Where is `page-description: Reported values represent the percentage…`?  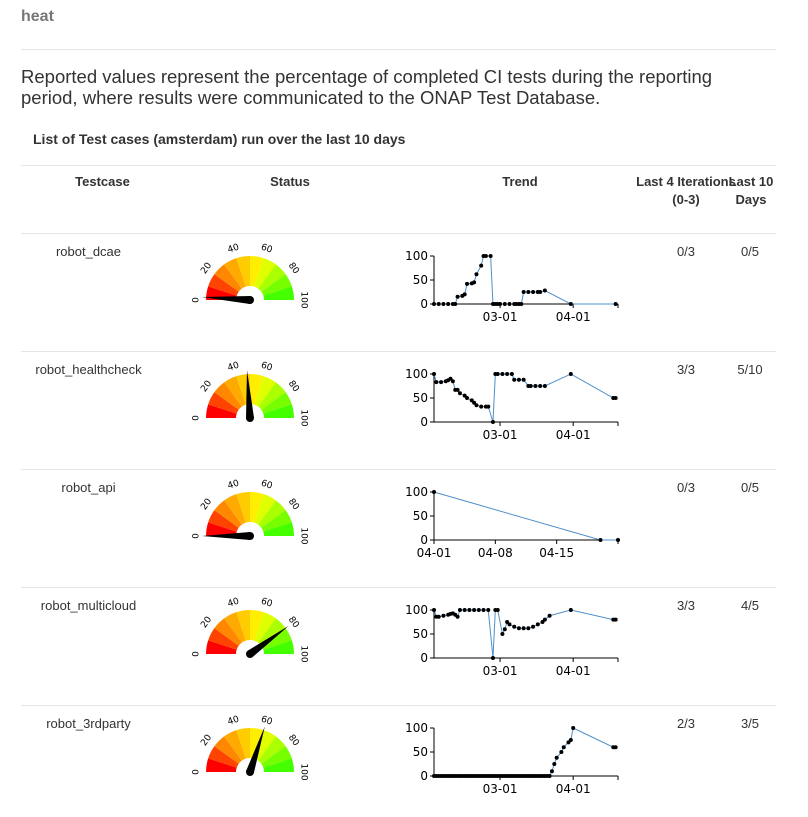 page-description: Reported values represent the percentage… is located at coordinates (367, 87).